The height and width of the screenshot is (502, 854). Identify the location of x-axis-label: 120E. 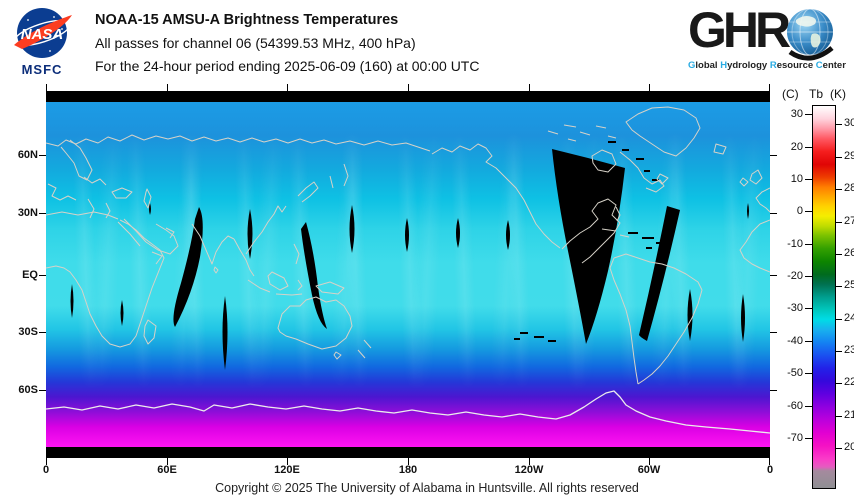
(287, 470).